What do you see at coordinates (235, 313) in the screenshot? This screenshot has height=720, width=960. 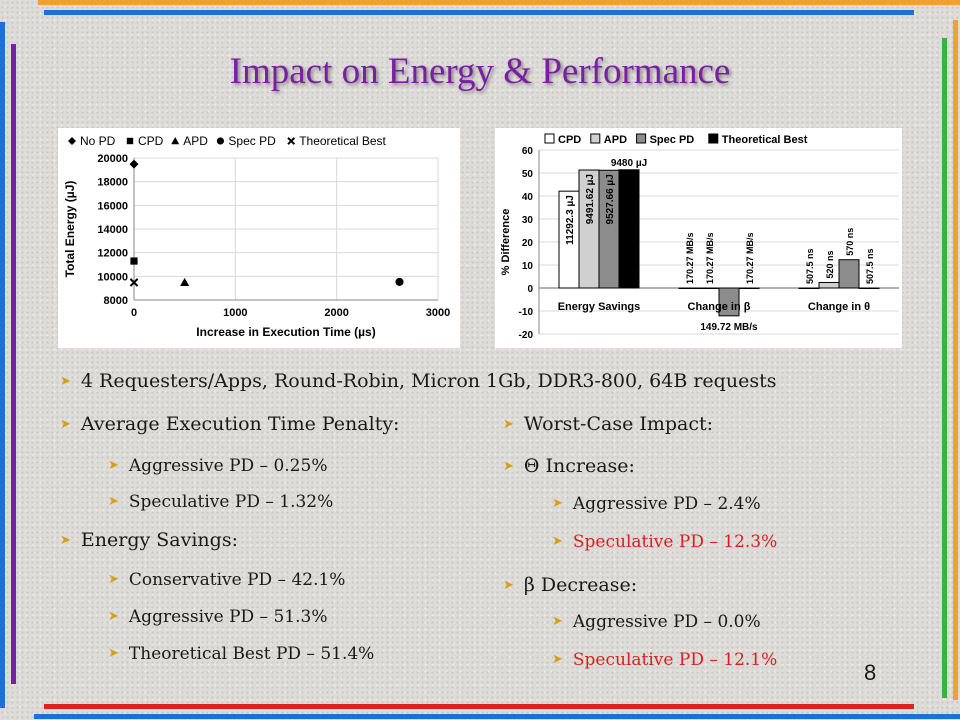 I see `scatter-xtick-label: 1000` at bounding box center [235, 313].